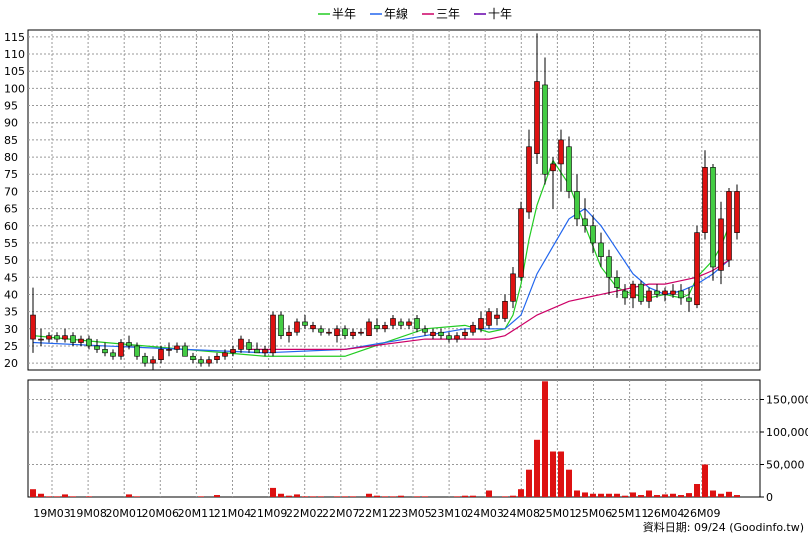  What do you see at coordinates (558, 513) in the screenshot?
I see `x-tick-label: 25M01` at bounding box center [558, 513].